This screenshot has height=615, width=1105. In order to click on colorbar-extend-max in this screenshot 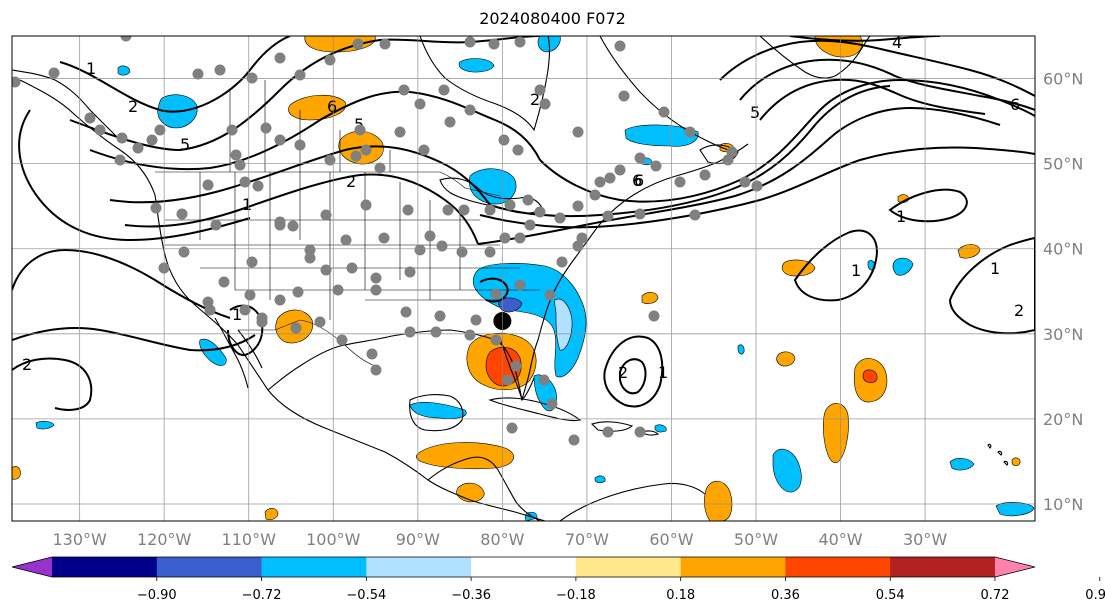, I will do `click(1015, 567)`.